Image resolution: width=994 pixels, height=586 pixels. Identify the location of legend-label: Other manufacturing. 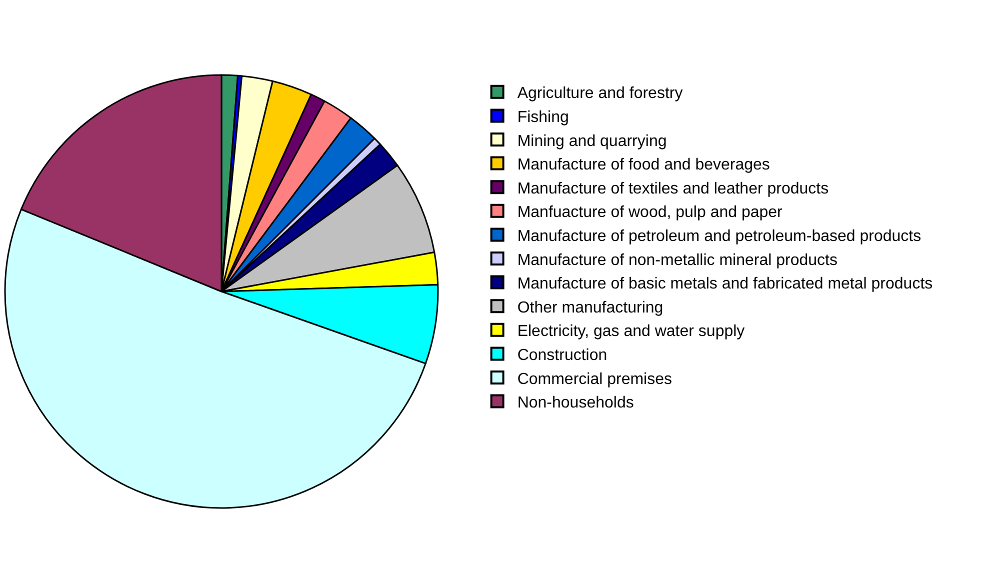
(590, 307).